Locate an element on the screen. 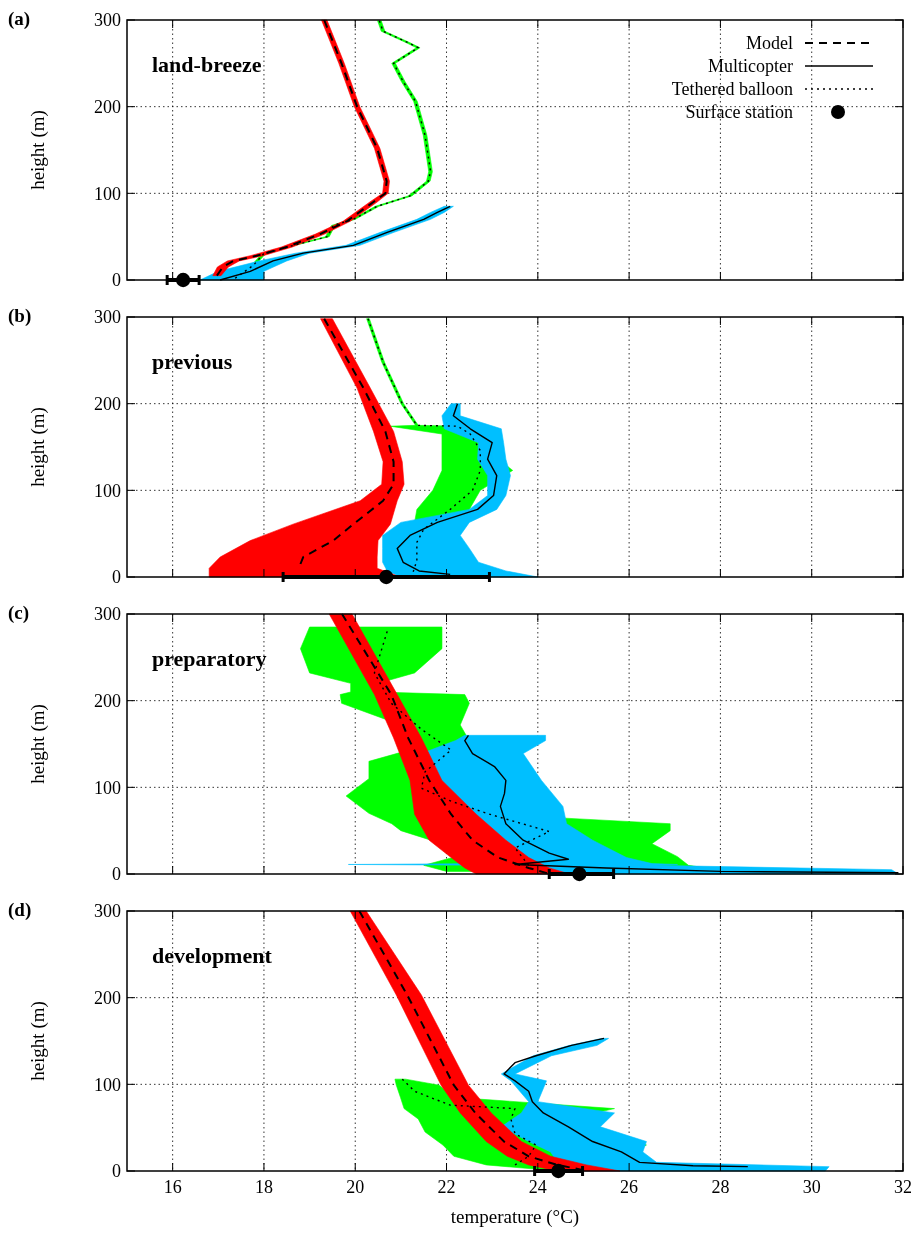 This screenshot has height=1244, width=921. text: land-breeze is located at coordinates (207, 64).